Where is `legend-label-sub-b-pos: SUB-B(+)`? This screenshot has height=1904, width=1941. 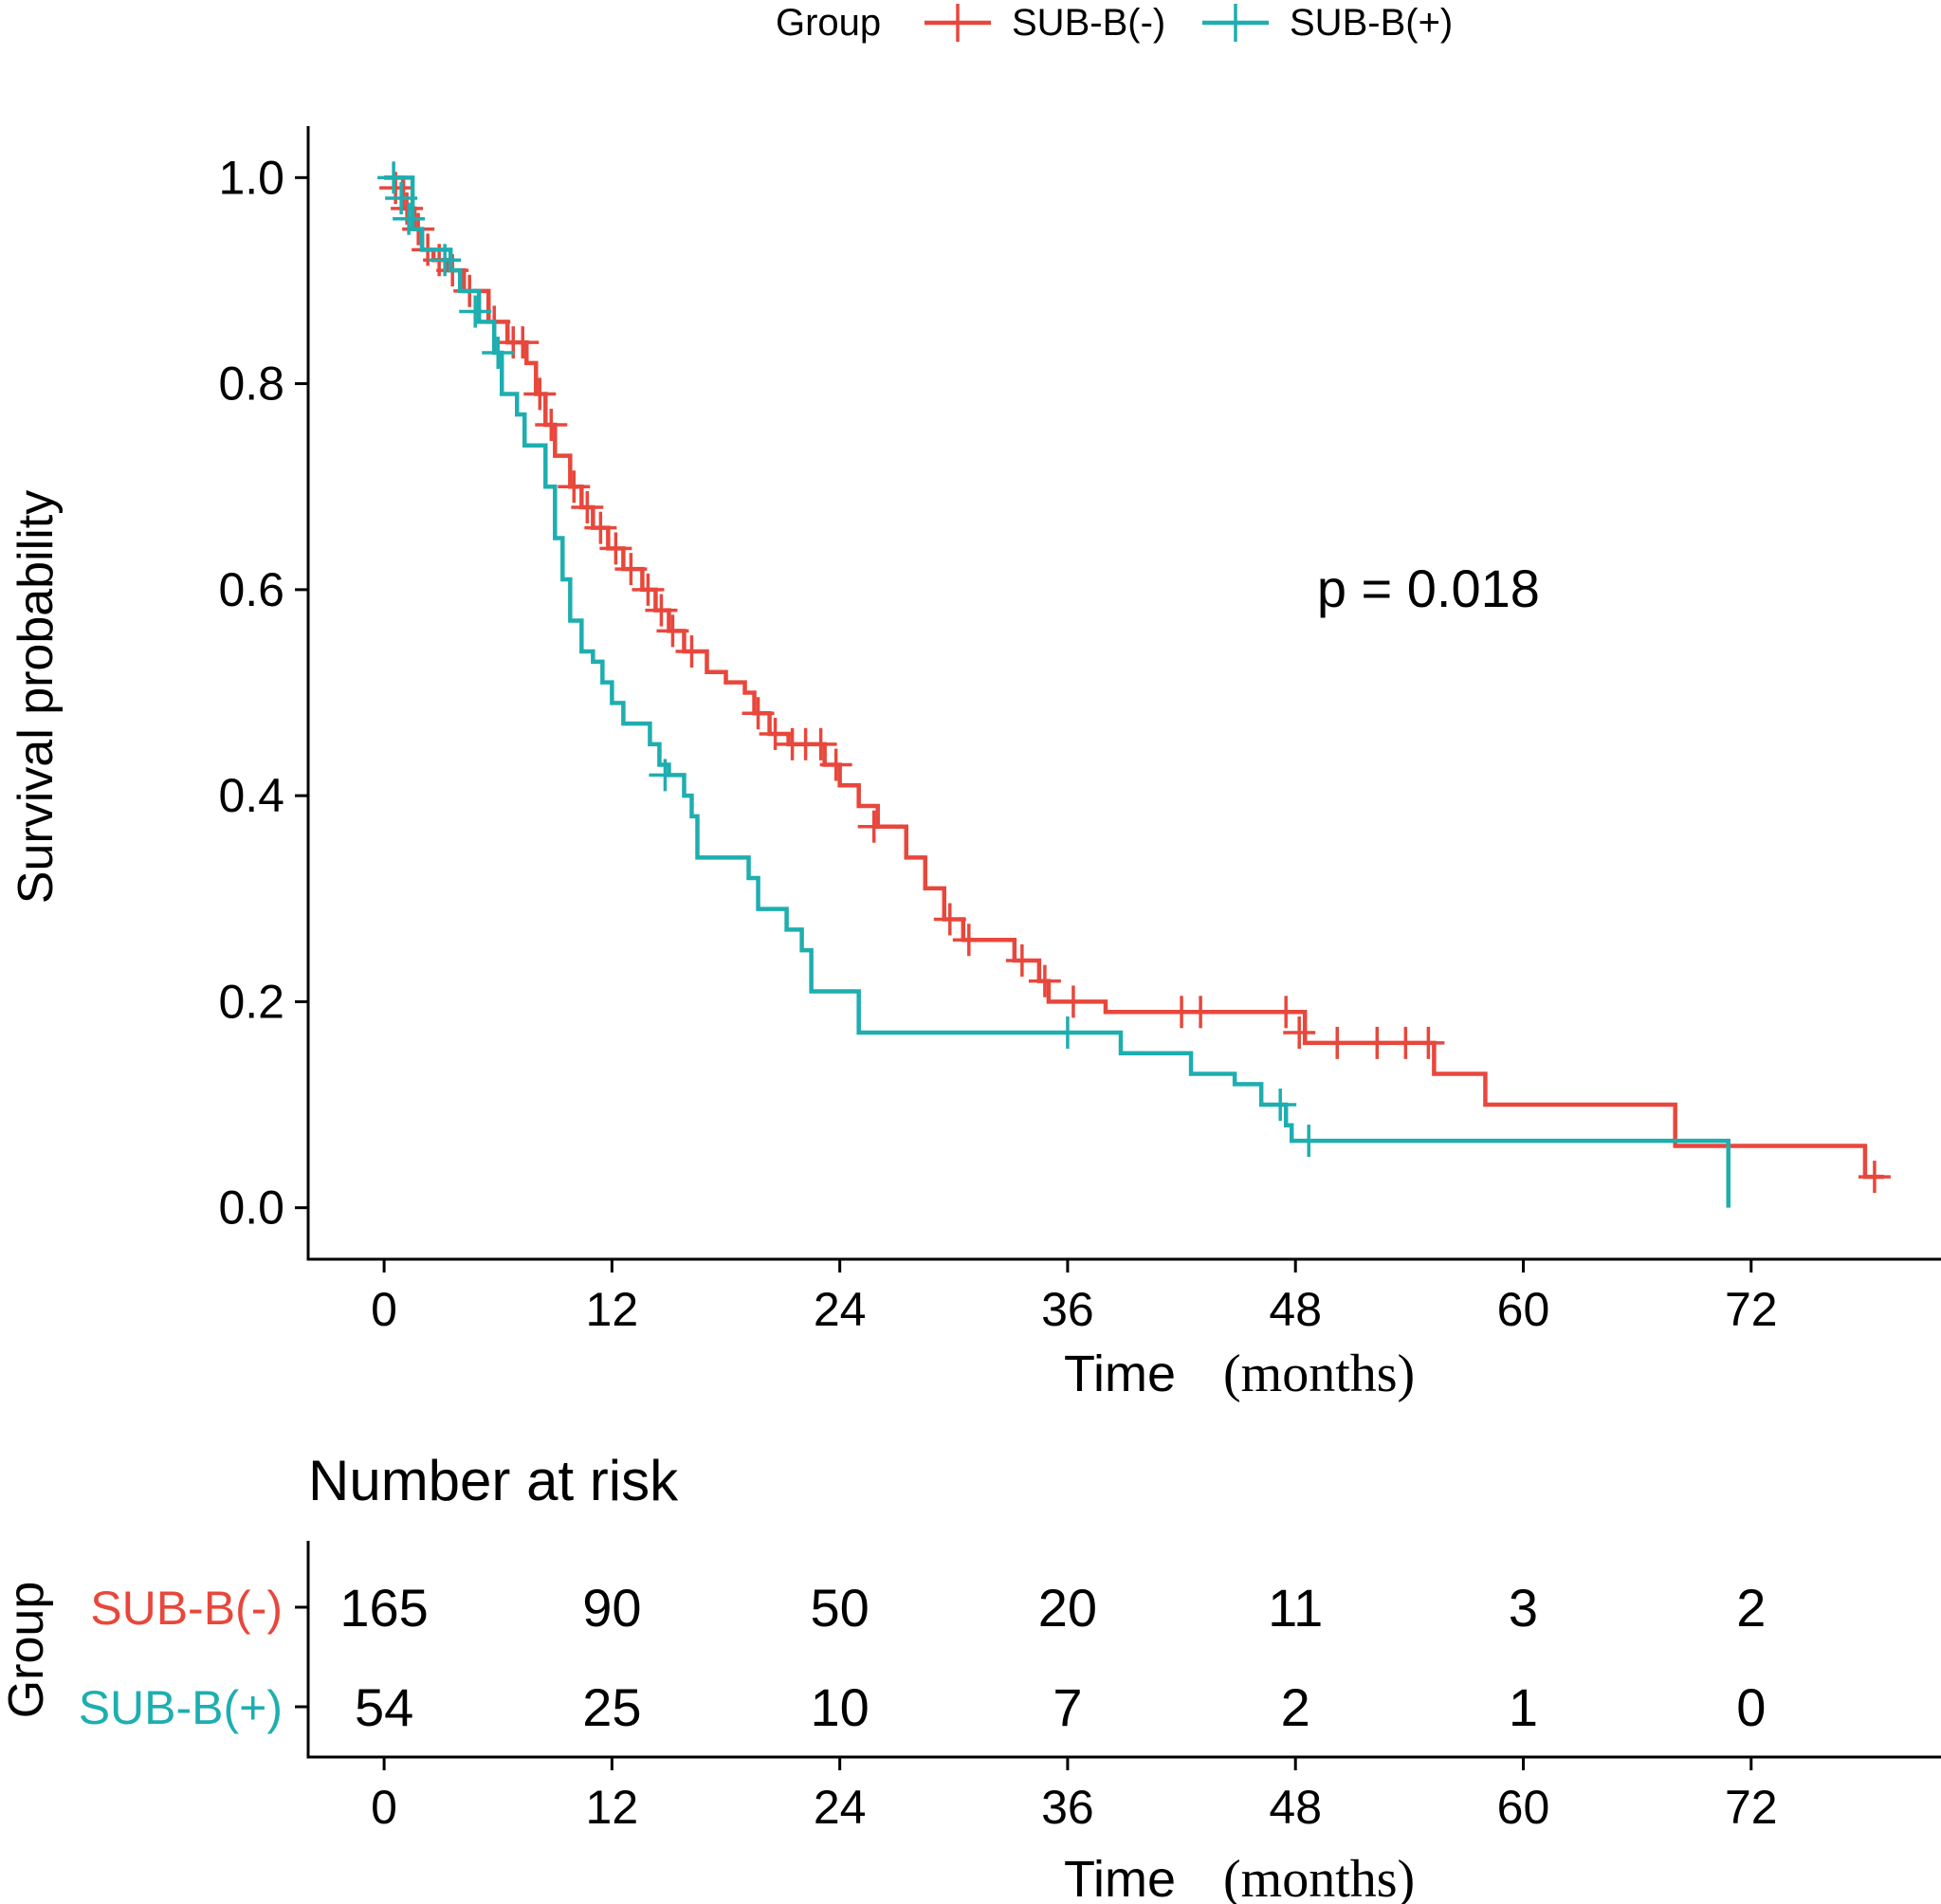 legend-label-sub-b-pos: SUB-B(+) is located at coordinates (1371, 23).